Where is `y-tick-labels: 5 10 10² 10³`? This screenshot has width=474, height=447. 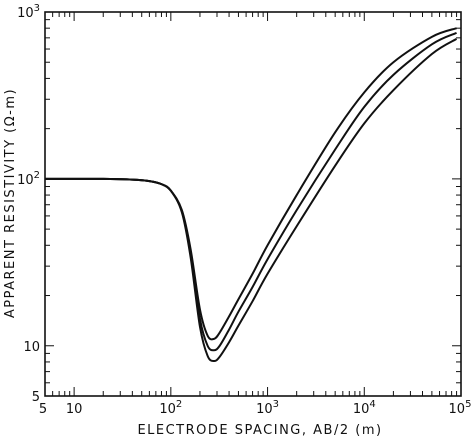 y-tick-labels: 5 10 10² 10³ is located at coordinates (28, 204).